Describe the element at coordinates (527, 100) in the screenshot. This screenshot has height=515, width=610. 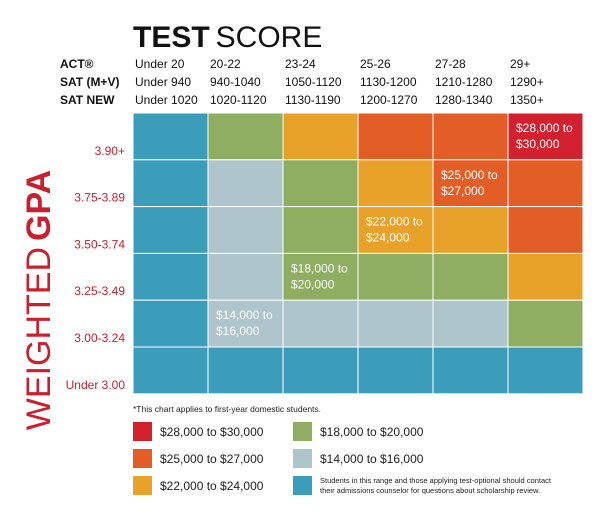
I see `header-value: 1350+` at that location.